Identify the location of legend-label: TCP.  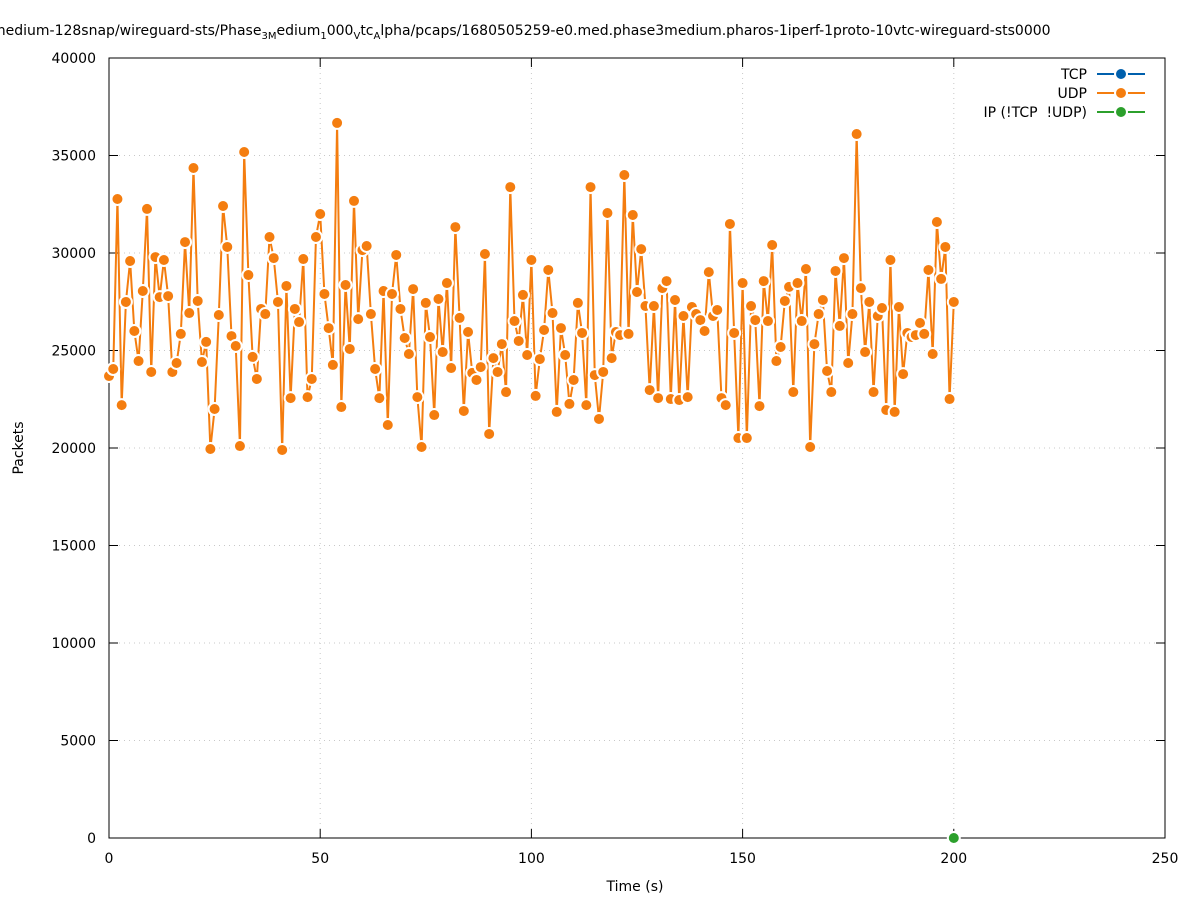
(1073, 75).